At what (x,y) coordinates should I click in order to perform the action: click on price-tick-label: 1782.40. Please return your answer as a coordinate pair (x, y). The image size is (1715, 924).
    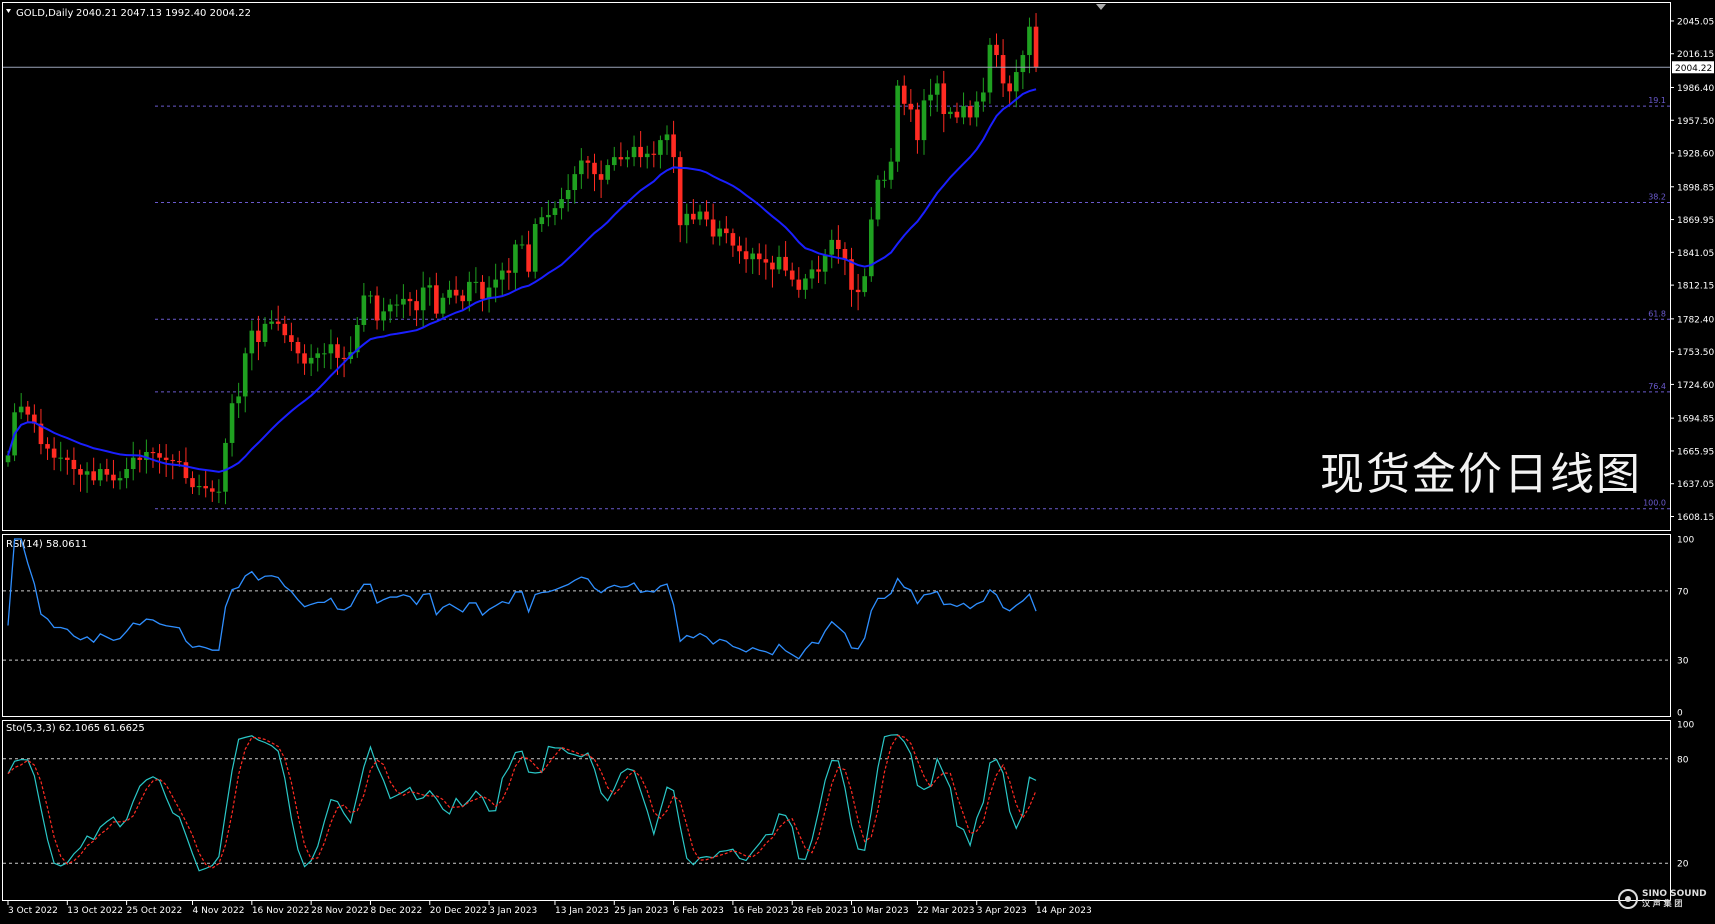
    Looking at the image, I should click on (1695, 320).